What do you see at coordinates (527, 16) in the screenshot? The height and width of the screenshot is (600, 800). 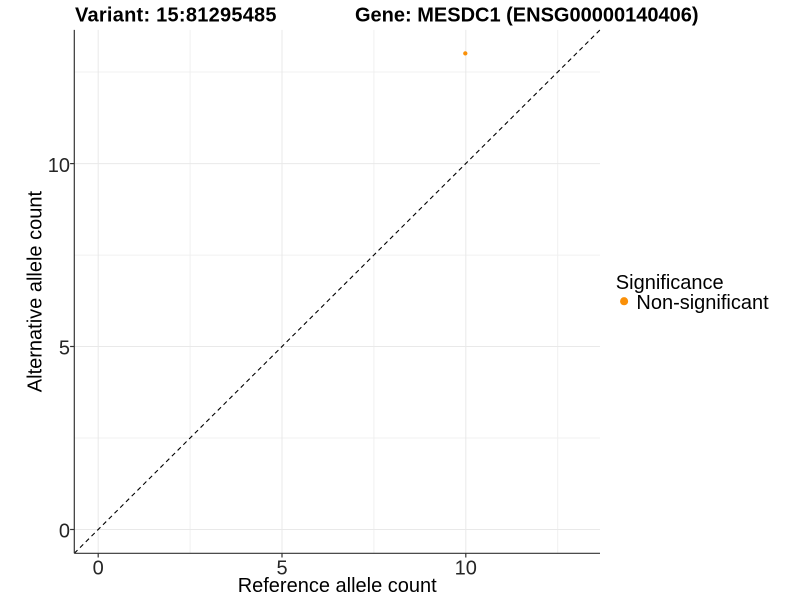 I see `svg-text: Gene: MESDC1 (ENSG00000140406)` at bounding box center [527, 16].